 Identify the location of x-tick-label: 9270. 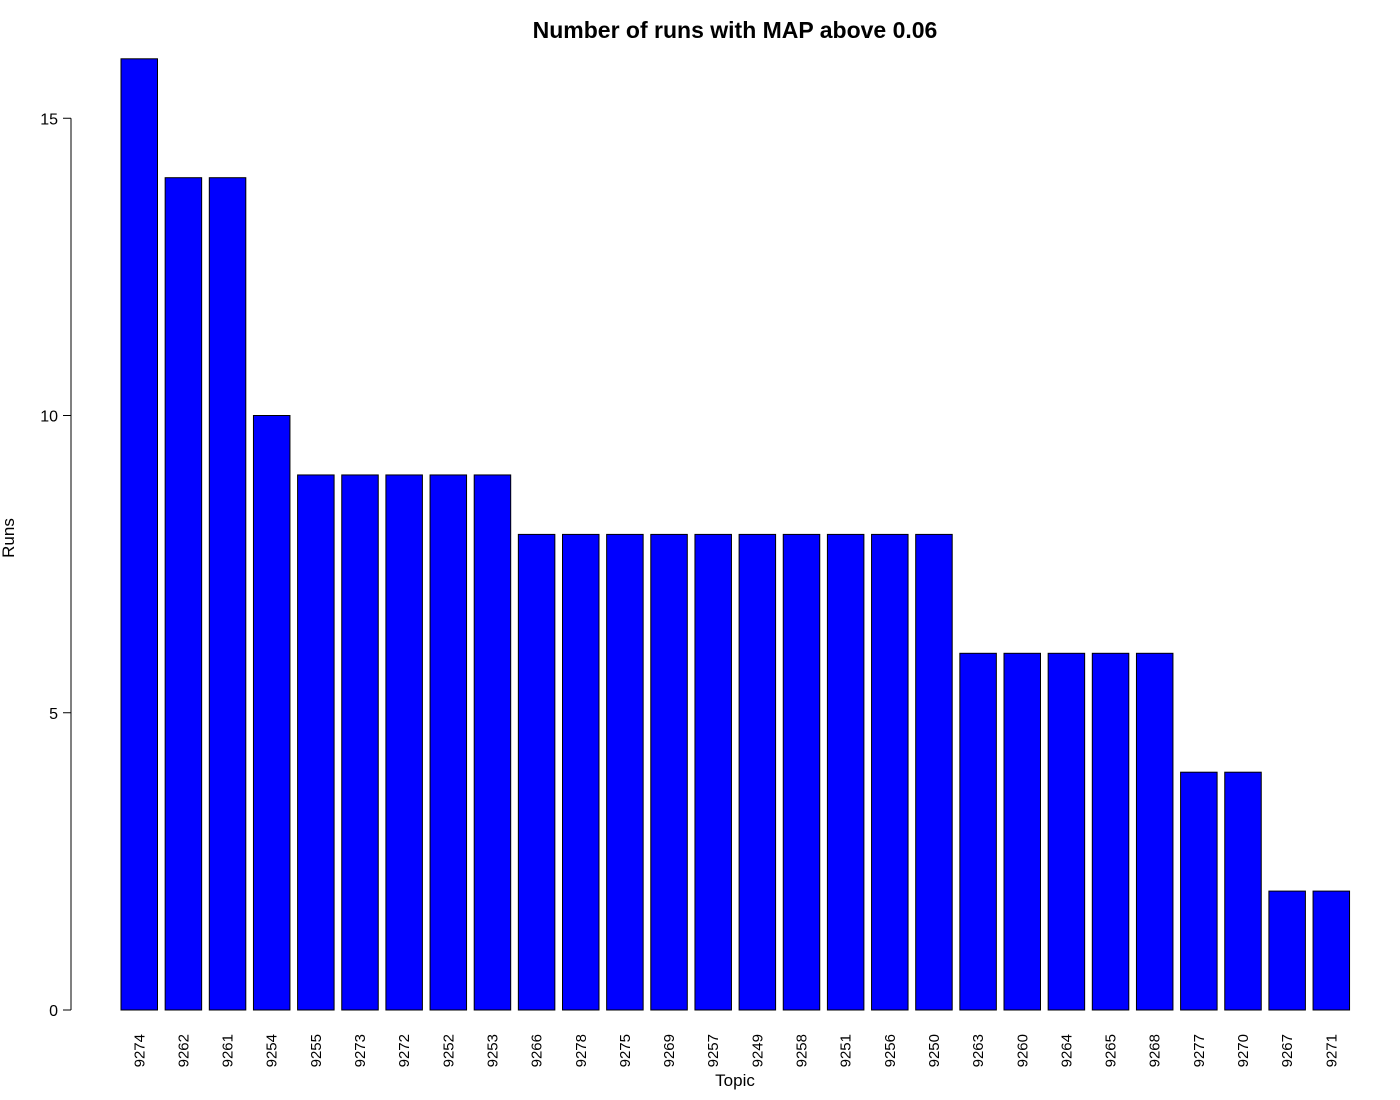
(1243, 1050).